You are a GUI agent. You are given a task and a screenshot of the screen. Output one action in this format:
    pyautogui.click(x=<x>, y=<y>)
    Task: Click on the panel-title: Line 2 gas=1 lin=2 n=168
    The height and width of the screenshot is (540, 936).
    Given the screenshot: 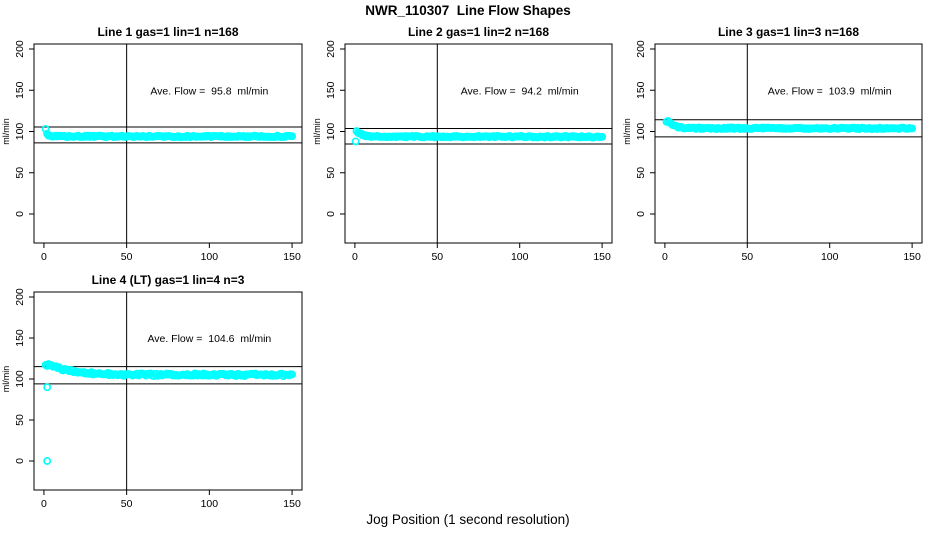 What is the action you would take?
    pyautogui.click(x=478, y=32)
    